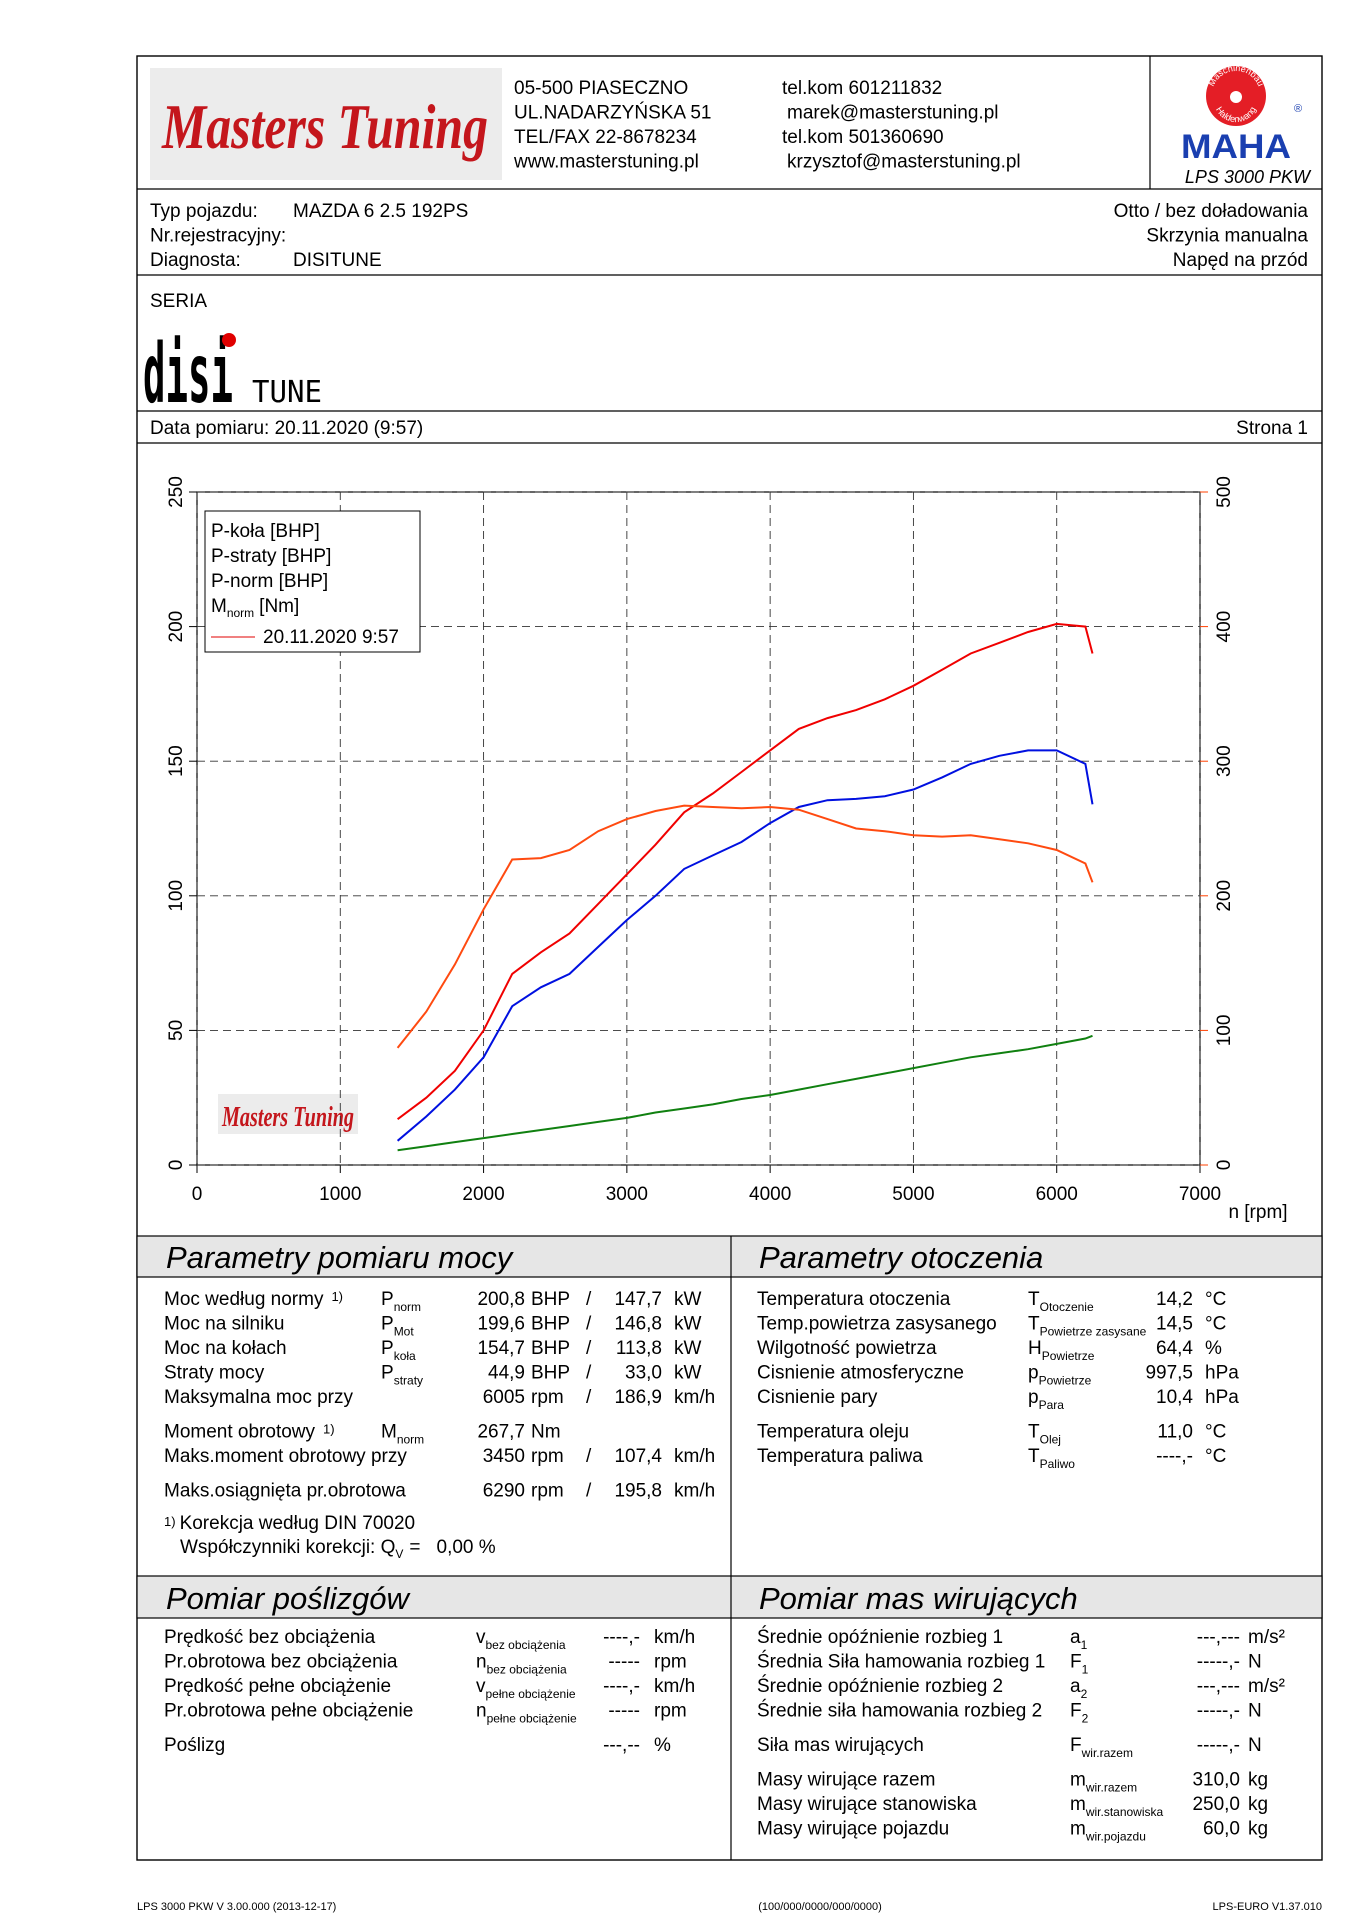 The image size is (1355, 1917). I want to click on symbol-sub: Olej, so click(1050, 1440).